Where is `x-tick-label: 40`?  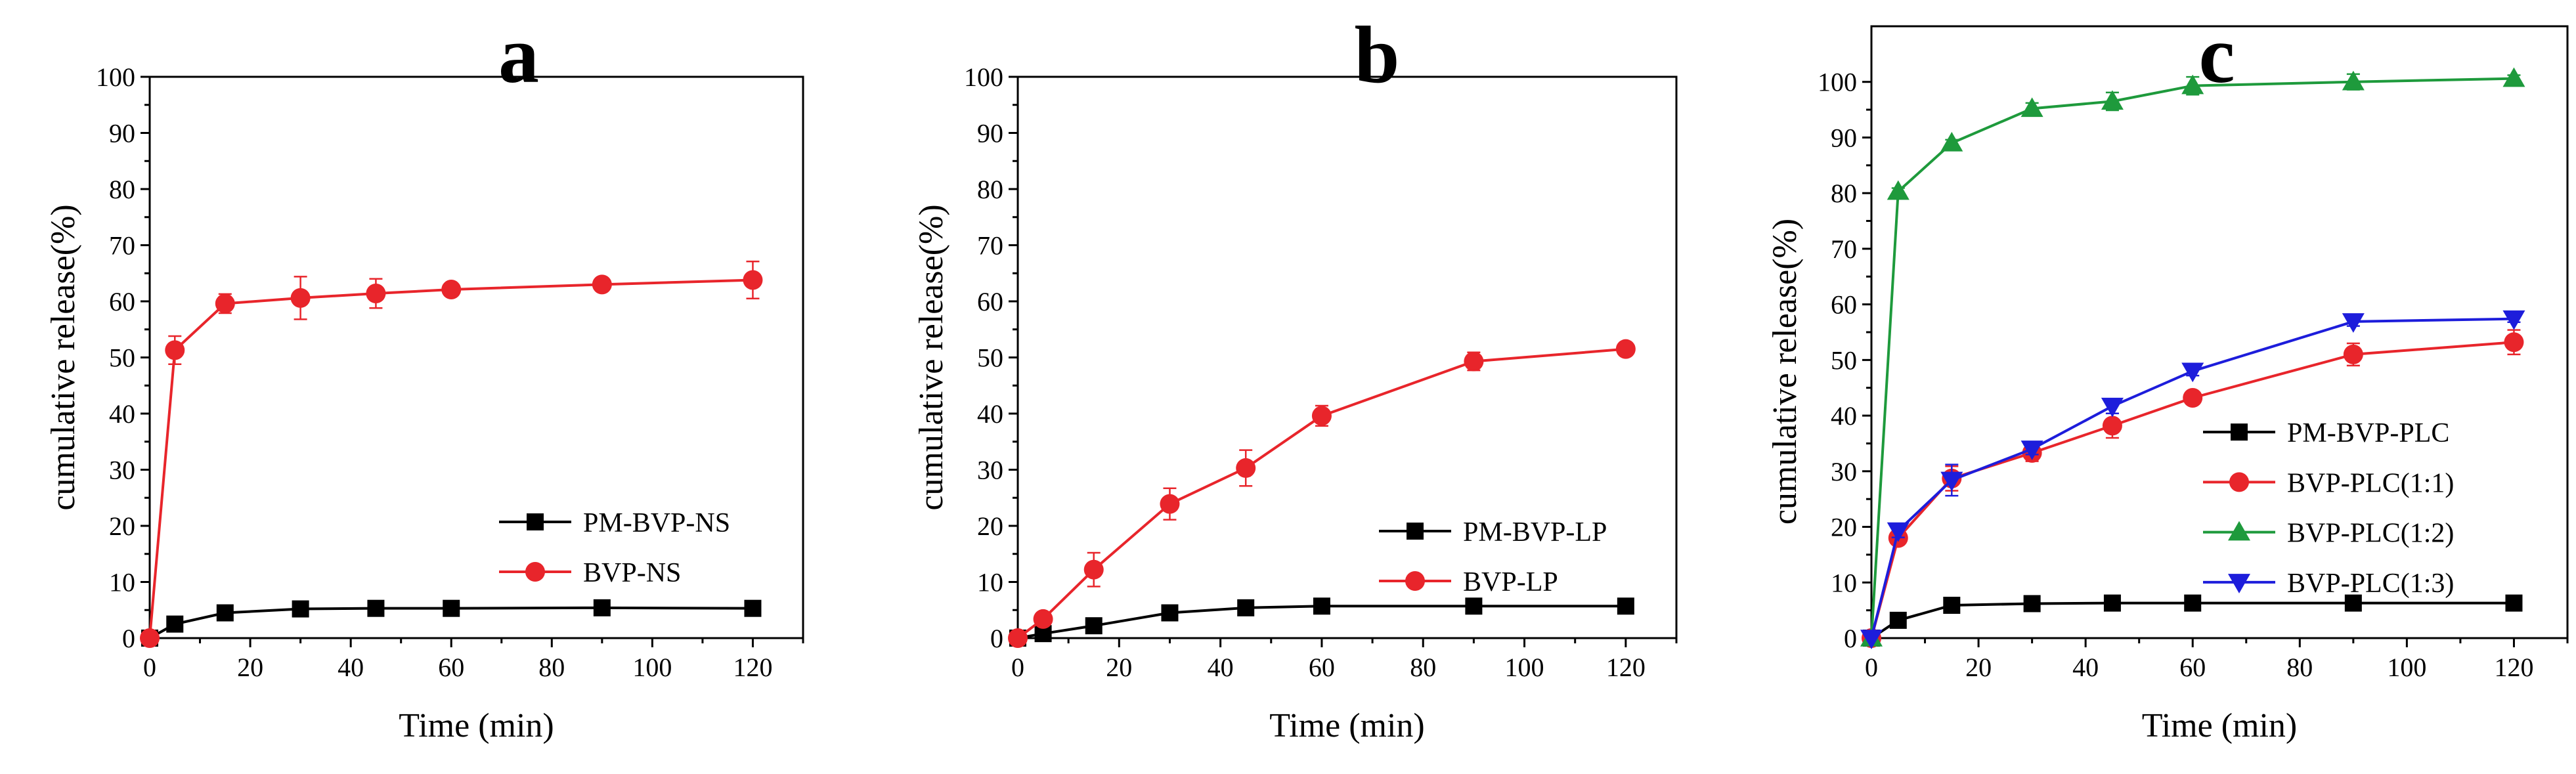
x-tick-label: 40 is located at coordinates (351, 667).